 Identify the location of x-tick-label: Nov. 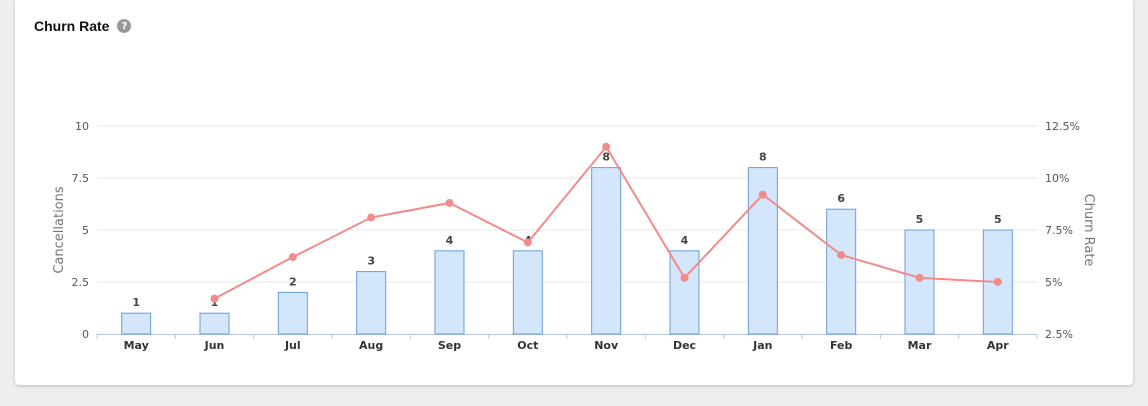
(606, 345).